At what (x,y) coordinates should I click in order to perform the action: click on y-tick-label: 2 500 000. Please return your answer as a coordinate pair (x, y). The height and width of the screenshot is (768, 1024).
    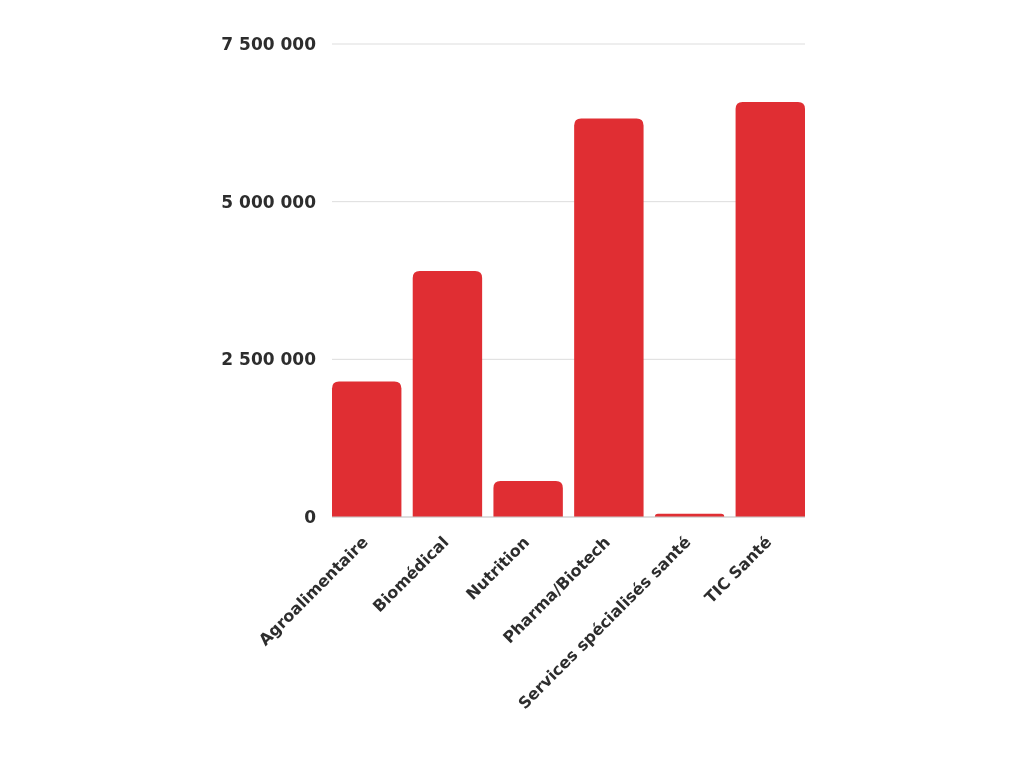
    Looking at the image, I should click on (269, 359).